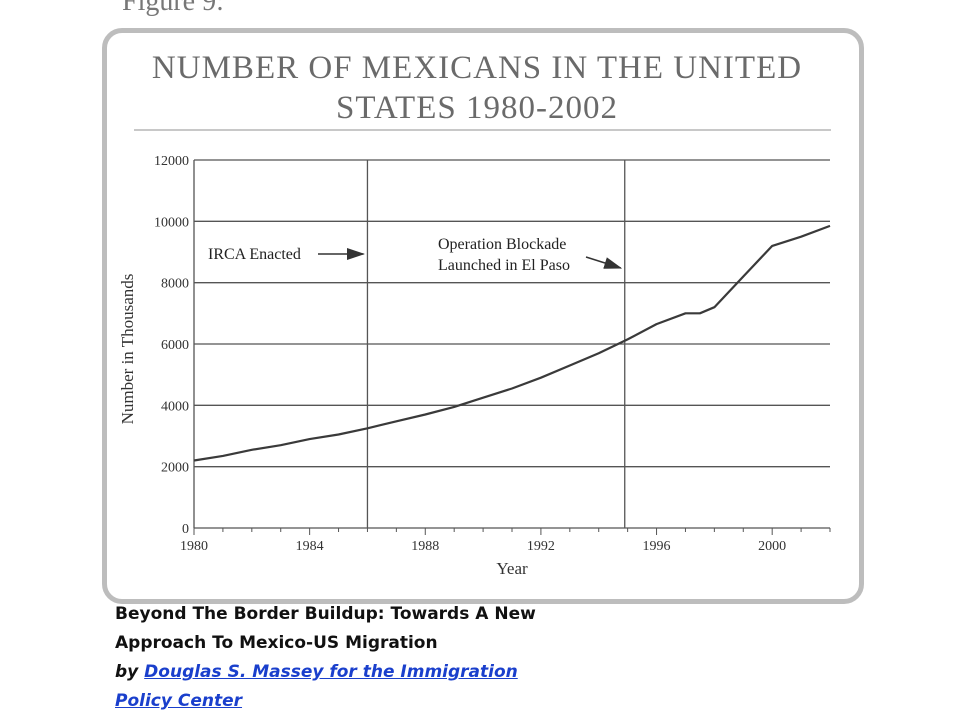 Image resolution: width=960 pixels, height=720 pixels. I want to click on annotation-blockade-line2: Launched in El Paso, so click(504, 265).